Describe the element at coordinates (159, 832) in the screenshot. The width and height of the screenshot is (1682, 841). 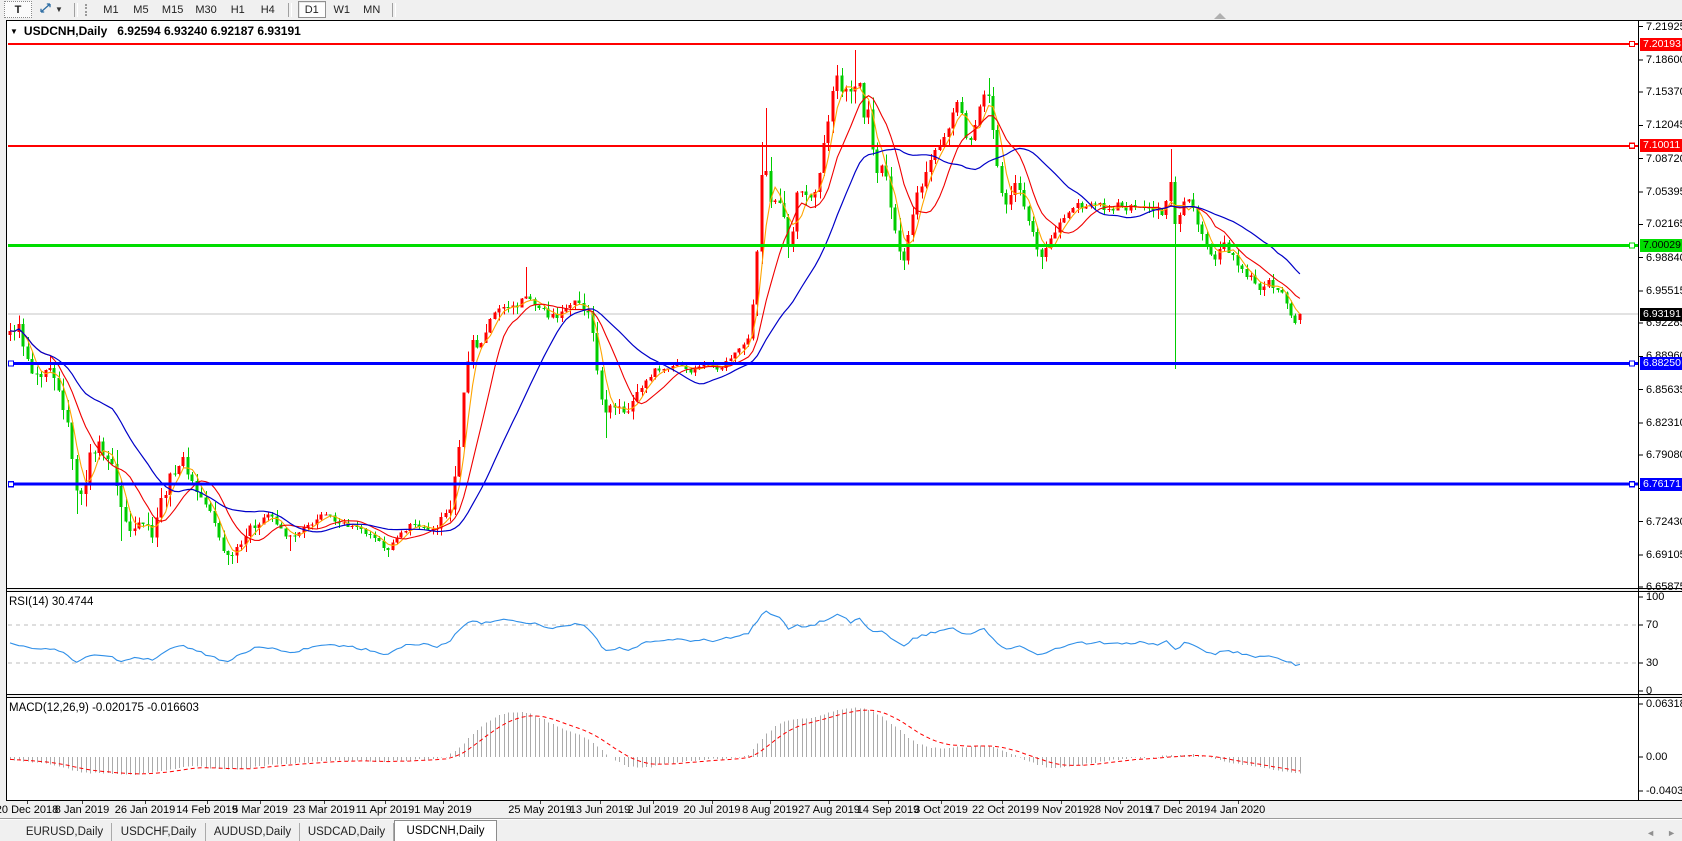
I see `symbol-tab-USDCHF: USDCHF,Daily` at that location.